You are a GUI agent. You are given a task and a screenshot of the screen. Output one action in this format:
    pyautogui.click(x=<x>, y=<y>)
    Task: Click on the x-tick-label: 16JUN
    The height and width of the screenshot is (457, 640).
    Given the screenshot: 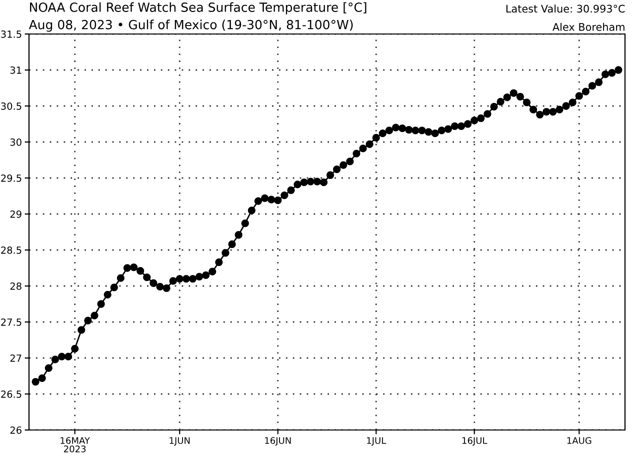 What is the action you would take?
    pyautogui.click(x=278, y=441)
    